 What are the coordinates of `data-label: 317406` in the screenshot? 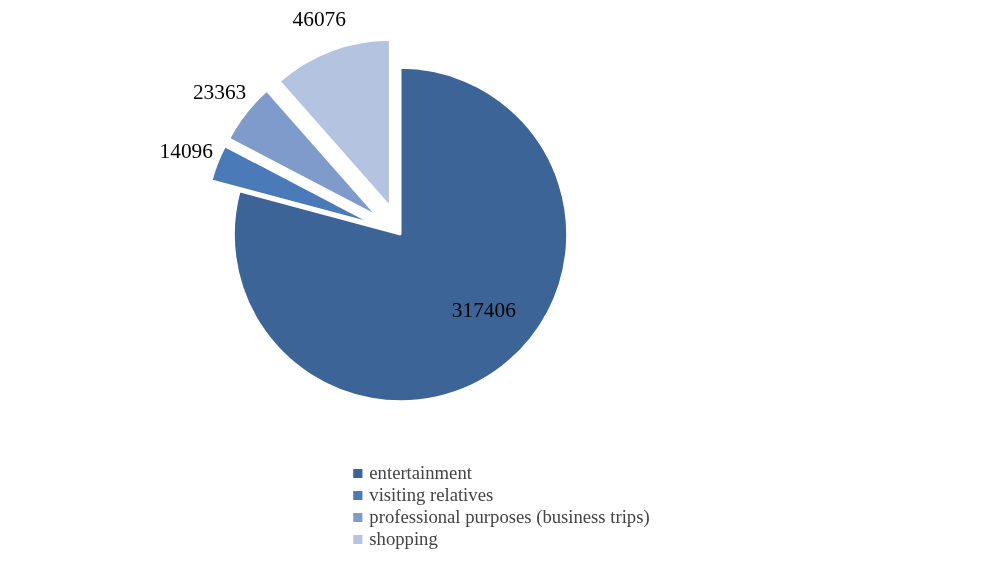 It's located at (484, 309).